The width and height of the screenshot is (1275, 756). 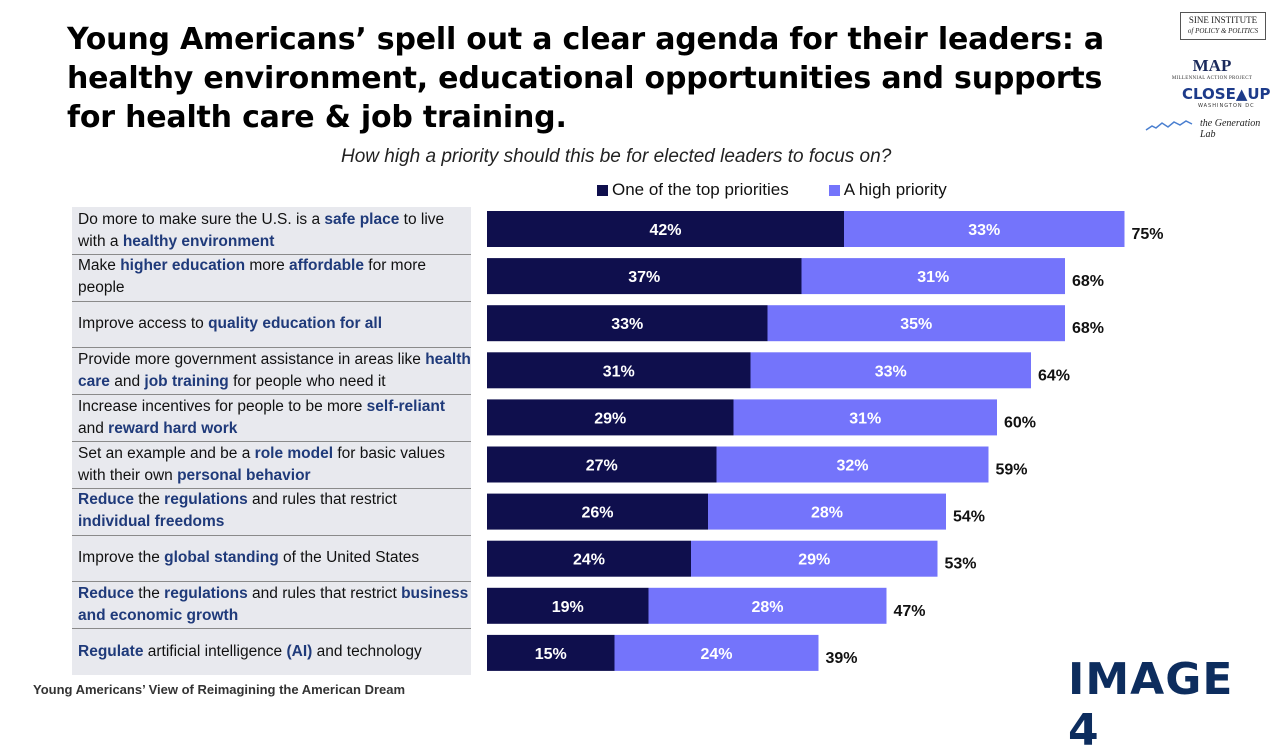 I want to click on label-highlight: higher education, so click(x=183, y=266).